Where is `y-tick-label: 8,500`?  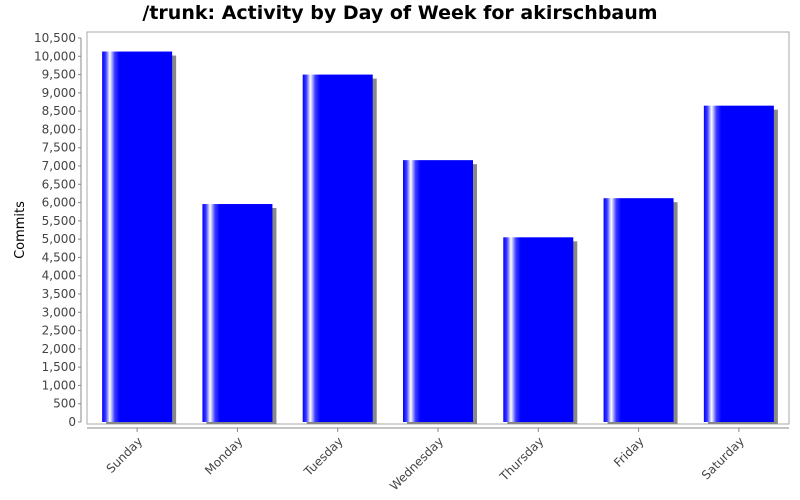
y-tick-label: 8,500 is located at coordinates (59, 111).